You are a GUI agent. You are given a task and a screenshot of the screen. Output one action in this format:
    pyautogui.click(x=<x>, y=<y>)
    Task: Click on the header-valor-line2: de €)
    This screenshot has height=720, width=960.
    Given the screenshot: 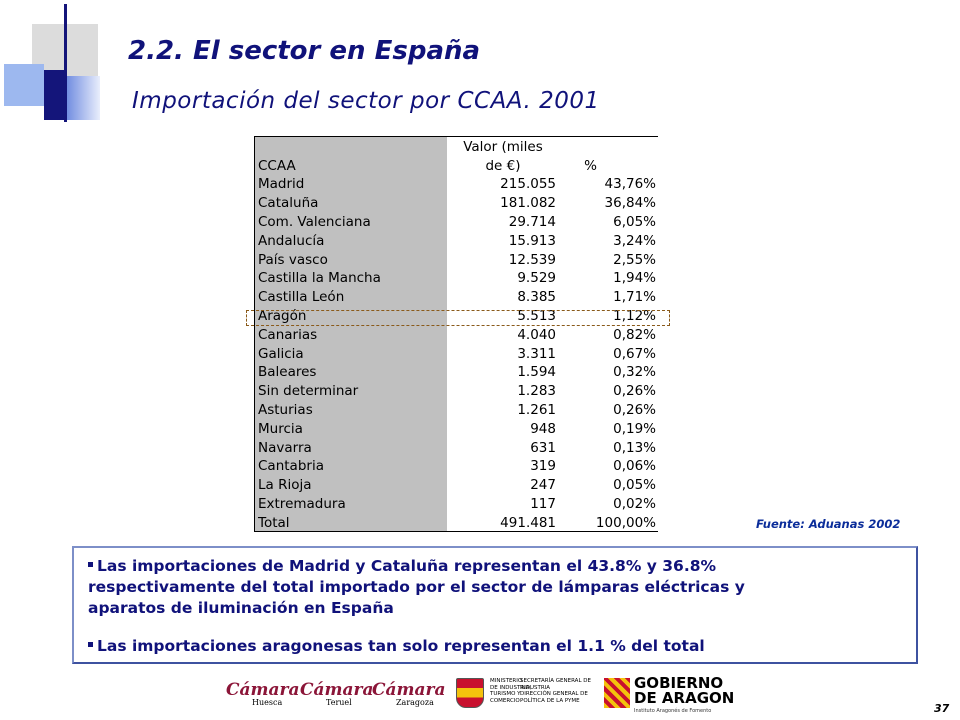 What is the action you would take?
    pyautogui.click(x=503, y=166)
    